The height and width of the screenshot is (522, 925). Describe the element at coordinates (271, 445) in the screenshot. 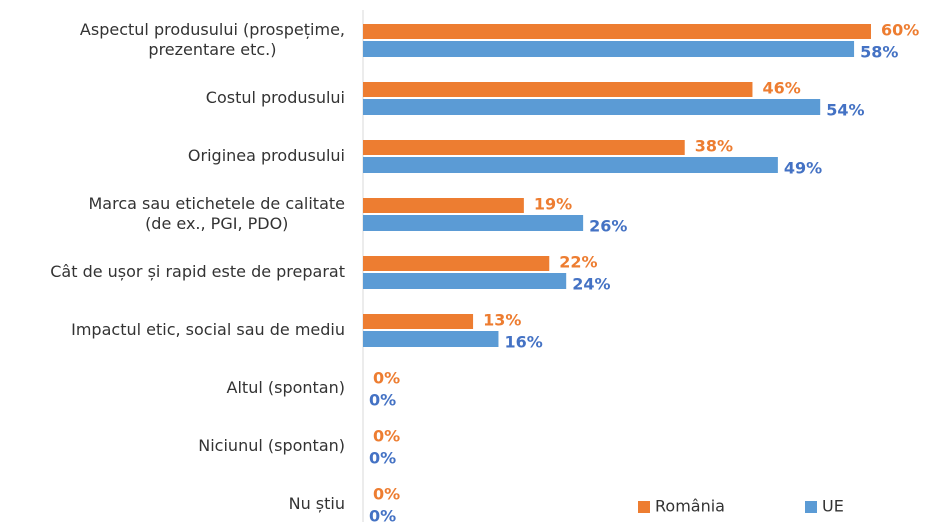

I see `category-label: Niciunul (spontan)` at that location.